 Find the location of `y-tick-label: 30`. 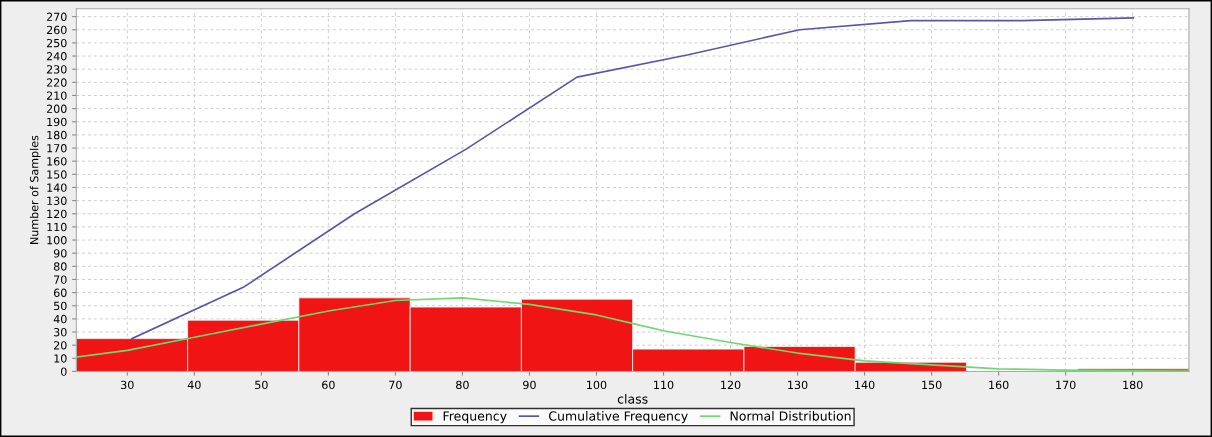

y-tick-label: 30 is located at coordinates (60, 332).